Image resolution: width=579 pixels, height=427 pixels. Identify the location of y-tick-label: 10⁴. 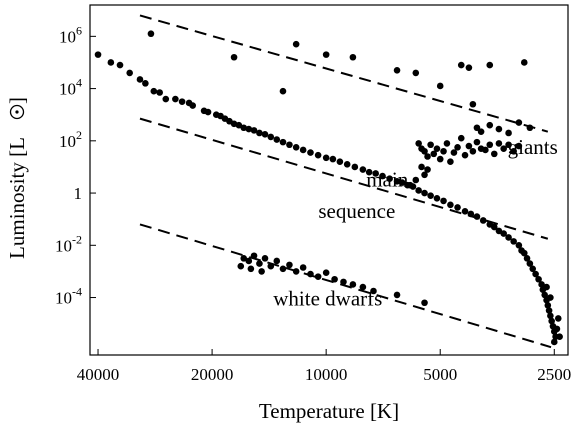
(70, 87).